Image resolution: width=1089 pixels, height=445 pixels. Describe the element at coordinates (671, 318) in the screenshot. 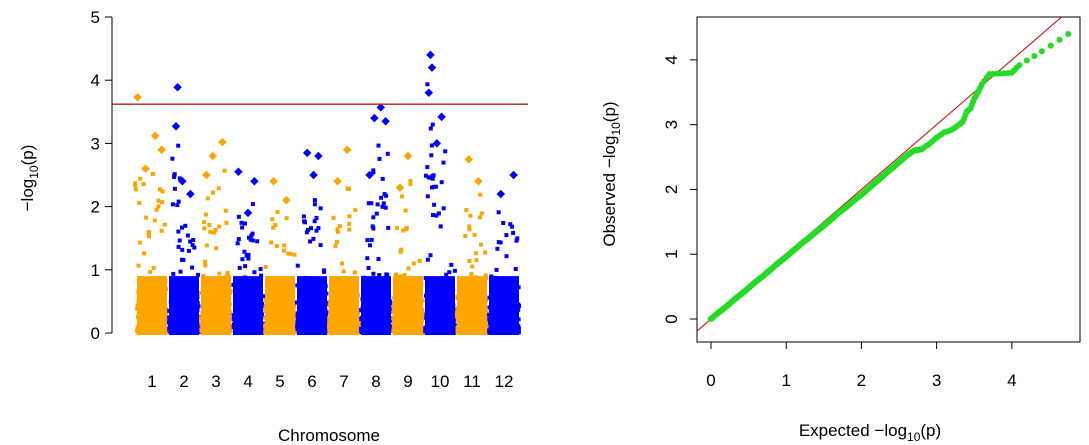

I see `qq-y-tick-label: 0` at that location.